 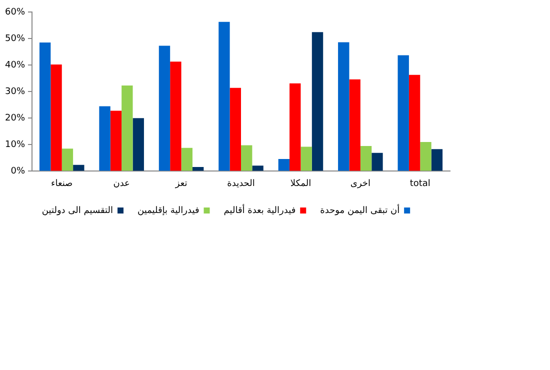 I want to click on y-tick-label: 10%, so click(x=15, y=145).